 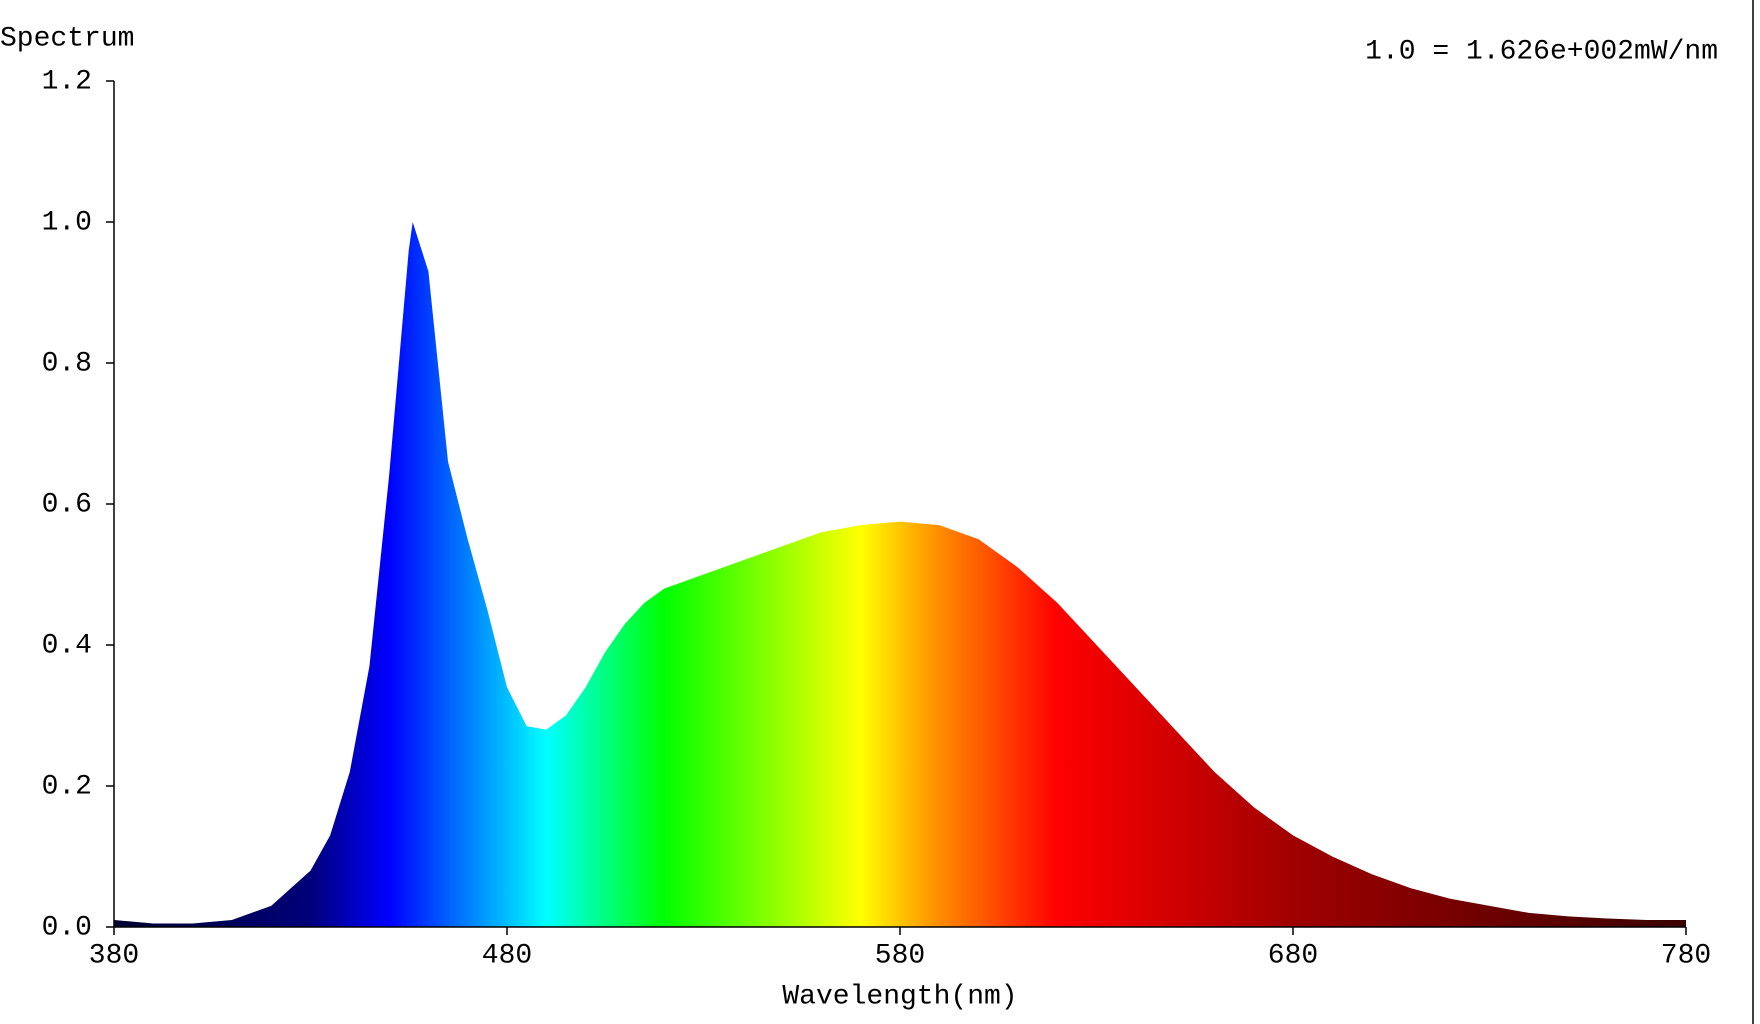 What do you see at coordinates (67, 786) in the screenshot?
I see `y-tick-label: 0.2` at bounding box center [67, 786].